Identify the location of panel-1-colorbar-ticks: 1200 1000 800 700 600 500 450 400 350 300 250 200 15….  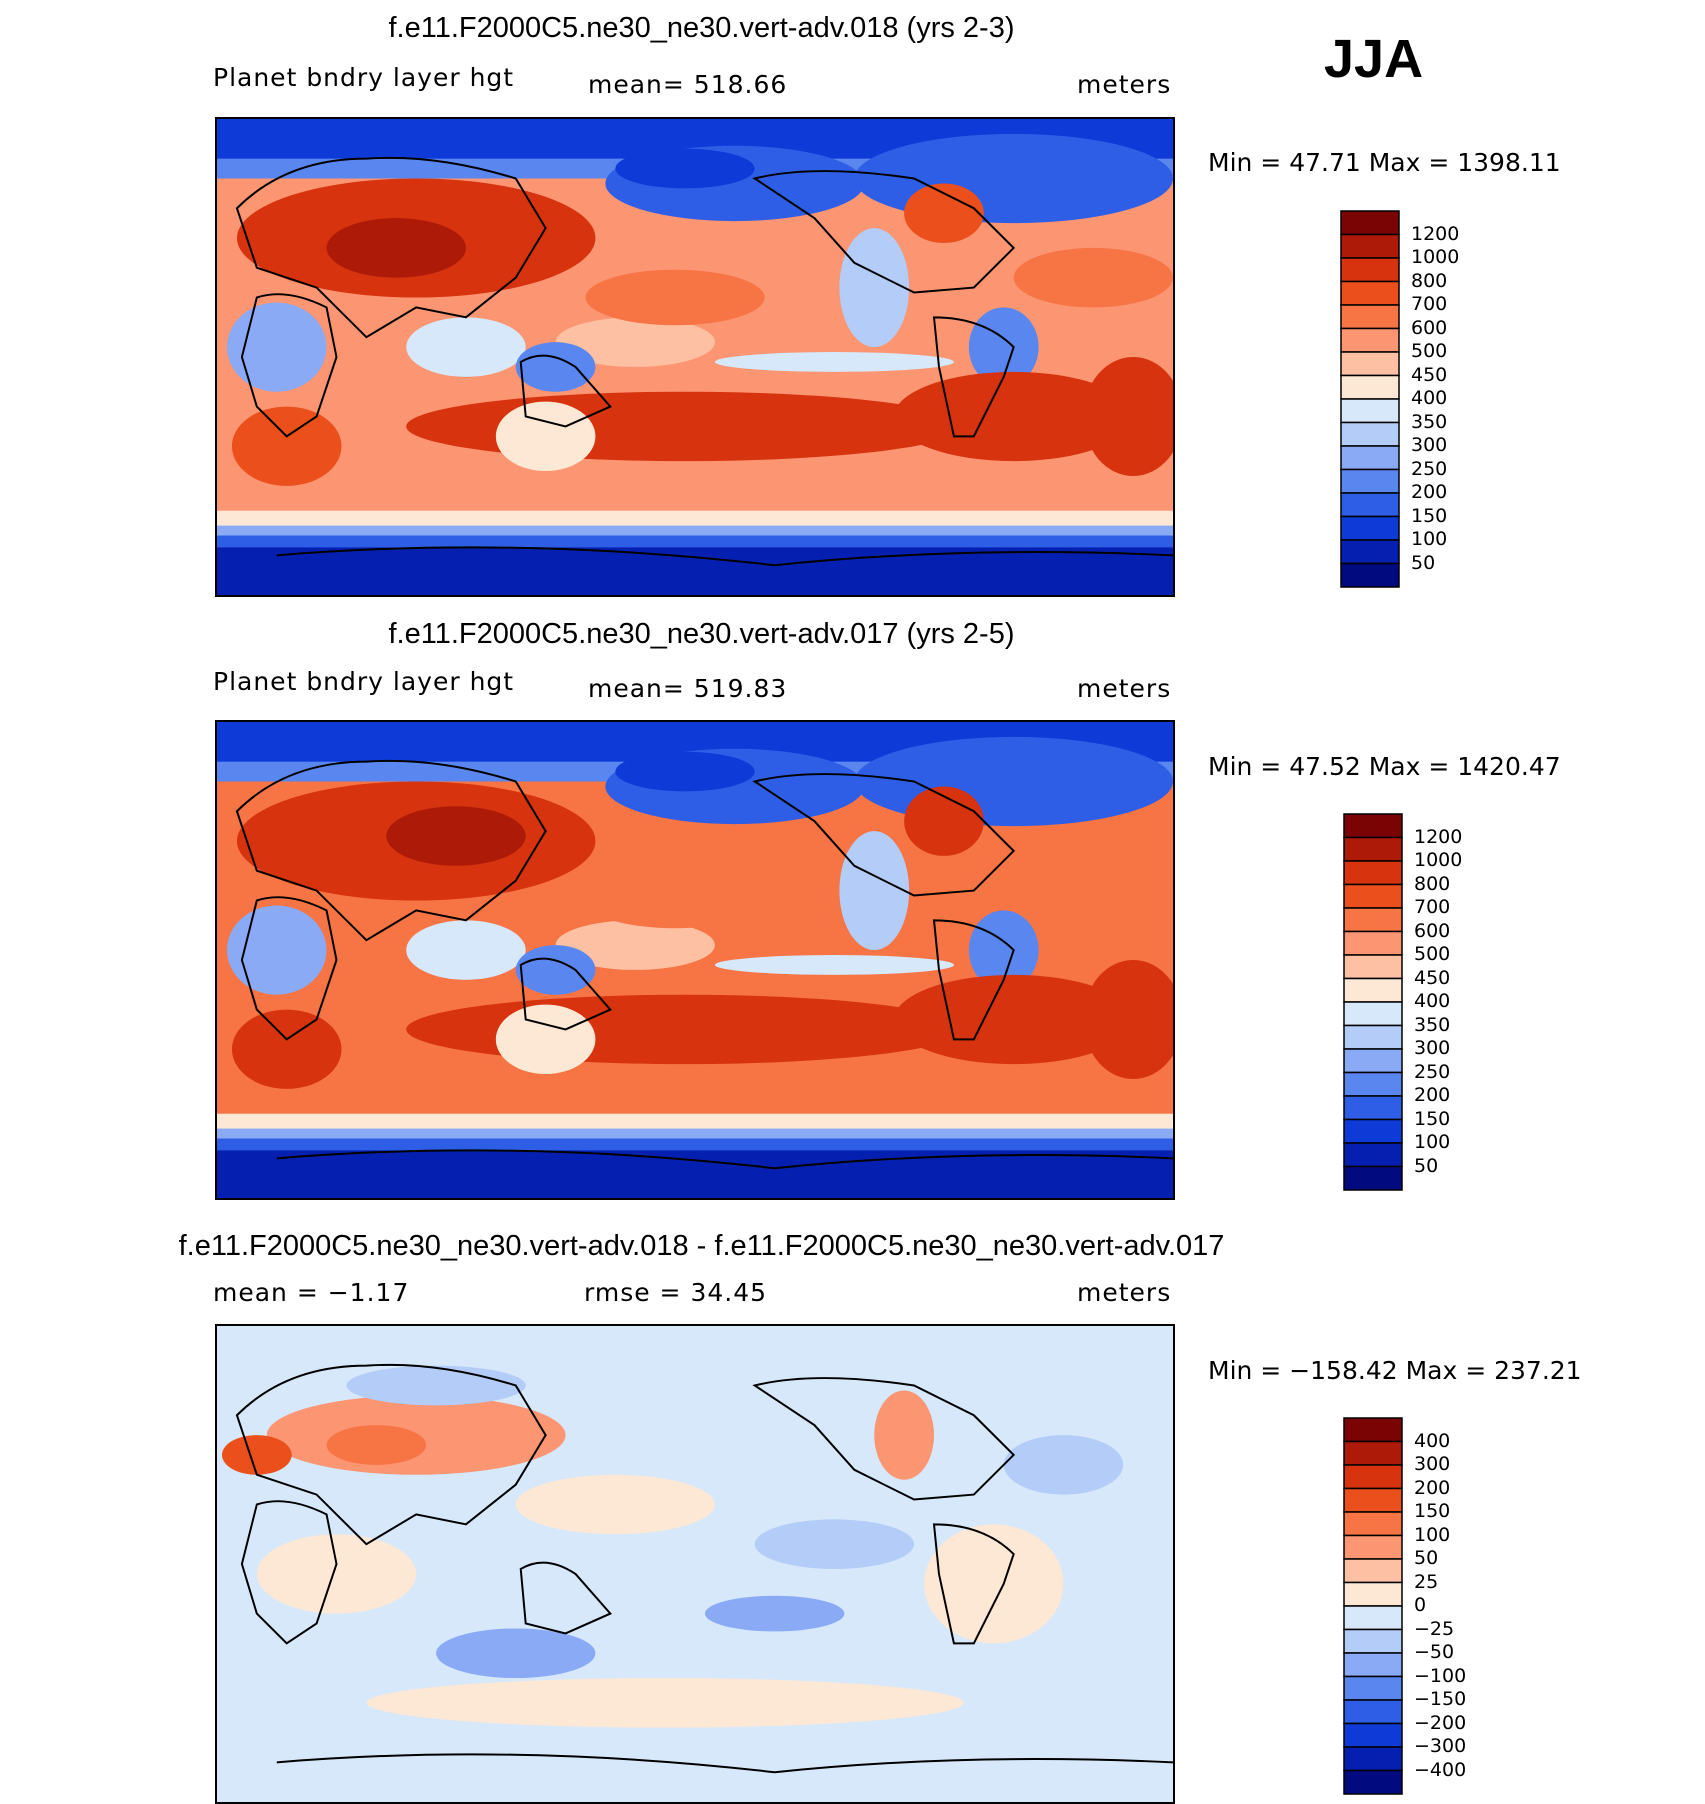
(1445, 399).